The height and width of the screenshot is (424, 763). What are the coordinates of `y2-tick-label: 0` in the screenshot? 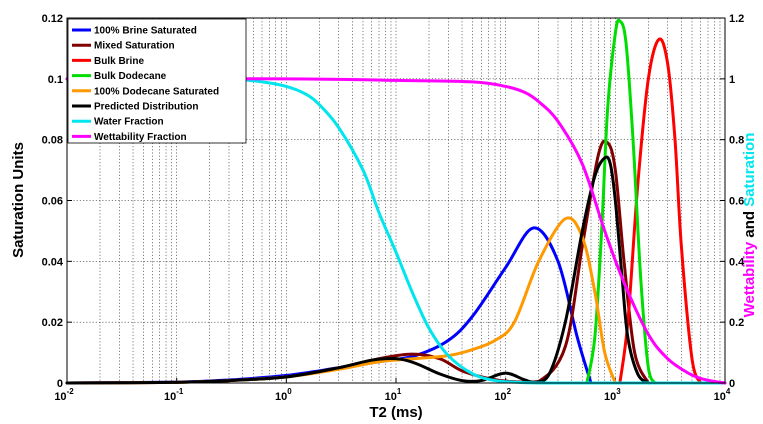 It's located at (732, 384).